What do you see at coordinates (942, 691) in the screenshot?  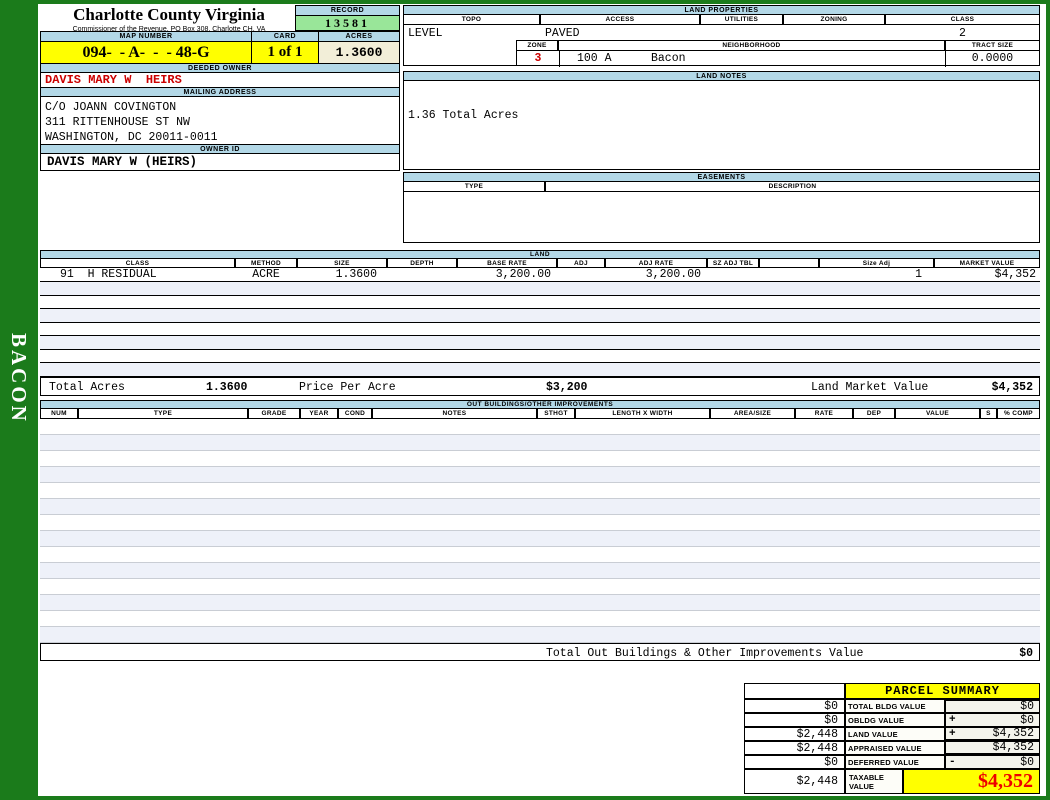 I see `parcel-summary-title: PARCEL SUMMARY` at bounding box center [942, 691].